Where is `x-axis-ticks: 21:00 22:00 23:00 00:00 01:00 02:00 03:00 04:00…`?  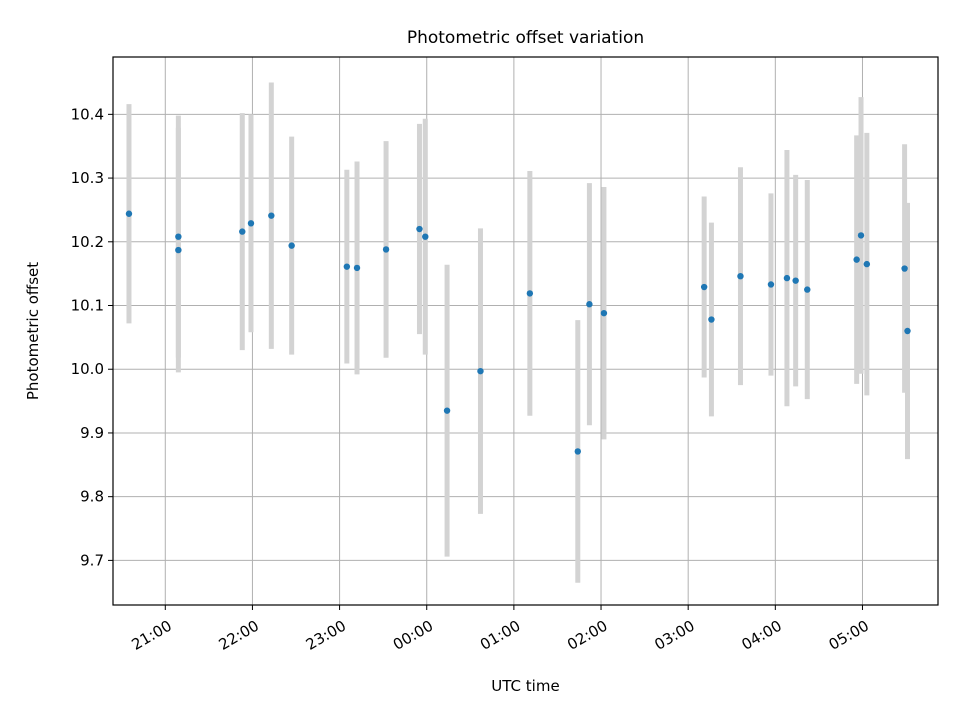
x-axis-ticks: 21:00 22:00 23:00 00:00 01:00 02:00 03:00 04:00… is located at coordinates (500, 629).